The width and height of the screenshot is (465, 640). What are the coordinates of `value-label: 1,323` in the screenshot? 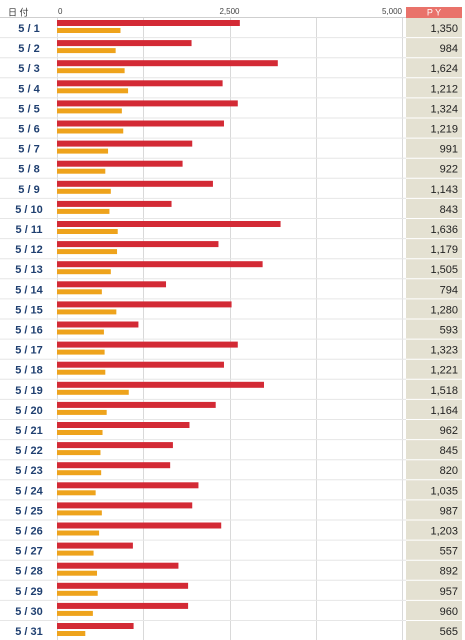 It's located at (444, 351).